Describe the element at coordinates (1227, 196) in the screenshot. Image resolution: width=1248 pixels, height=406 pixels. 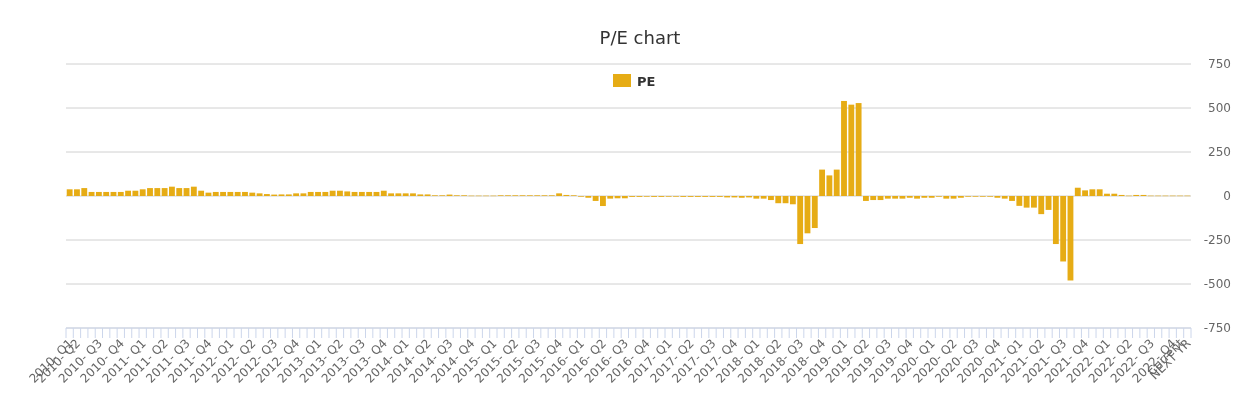
I see `y-tick-label: 0` at that location.